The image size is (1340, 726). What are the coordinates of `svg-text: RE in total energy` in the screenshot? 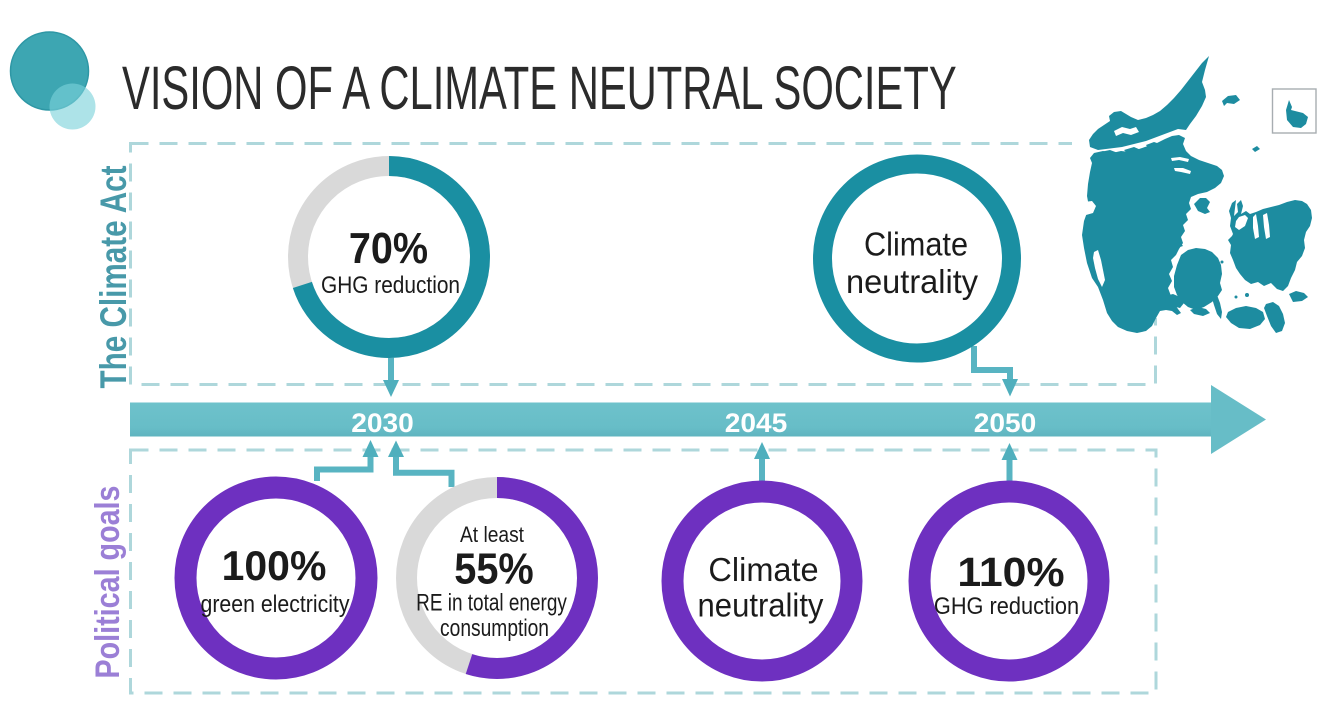 It's located at (491, 602).